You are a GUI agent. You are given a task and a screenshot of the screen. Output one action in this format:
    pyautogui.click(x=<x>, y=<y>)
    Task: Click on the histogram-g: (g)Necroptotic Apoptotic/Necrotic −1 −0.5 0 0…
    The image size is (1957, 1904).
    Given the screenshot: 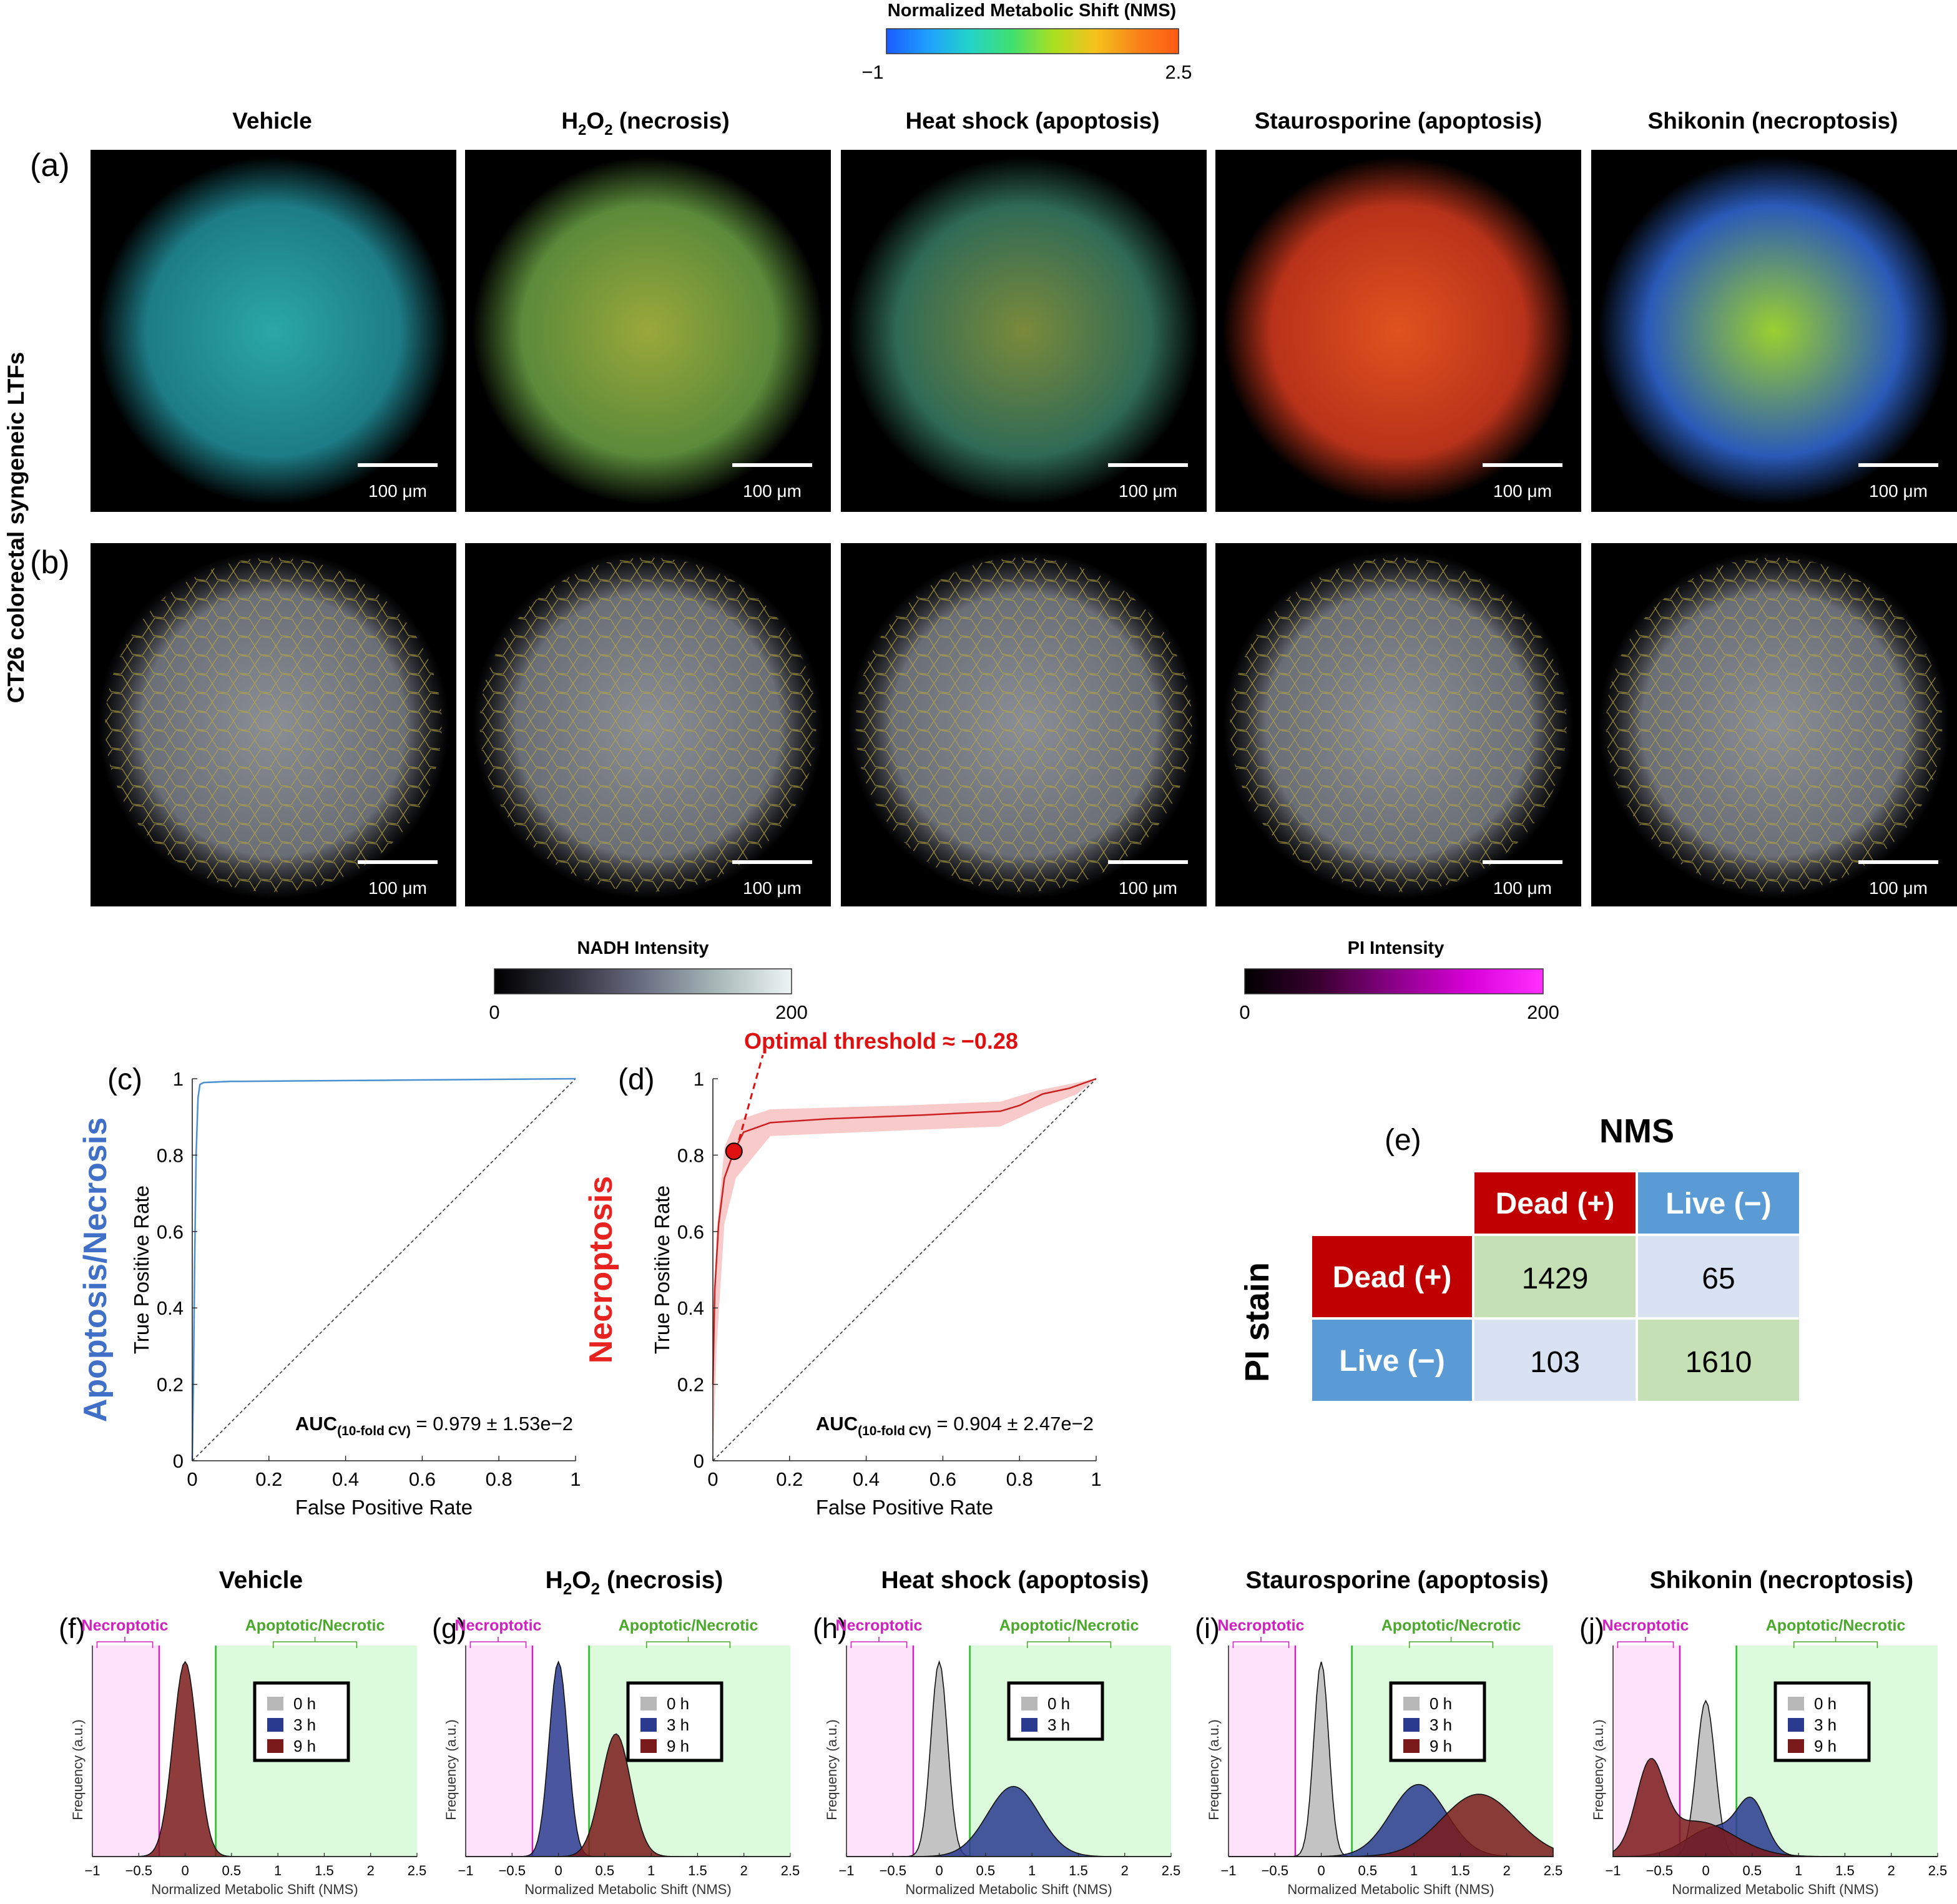 What is the action you would take?
    pyautogui.click(x=616, y=1754)
    